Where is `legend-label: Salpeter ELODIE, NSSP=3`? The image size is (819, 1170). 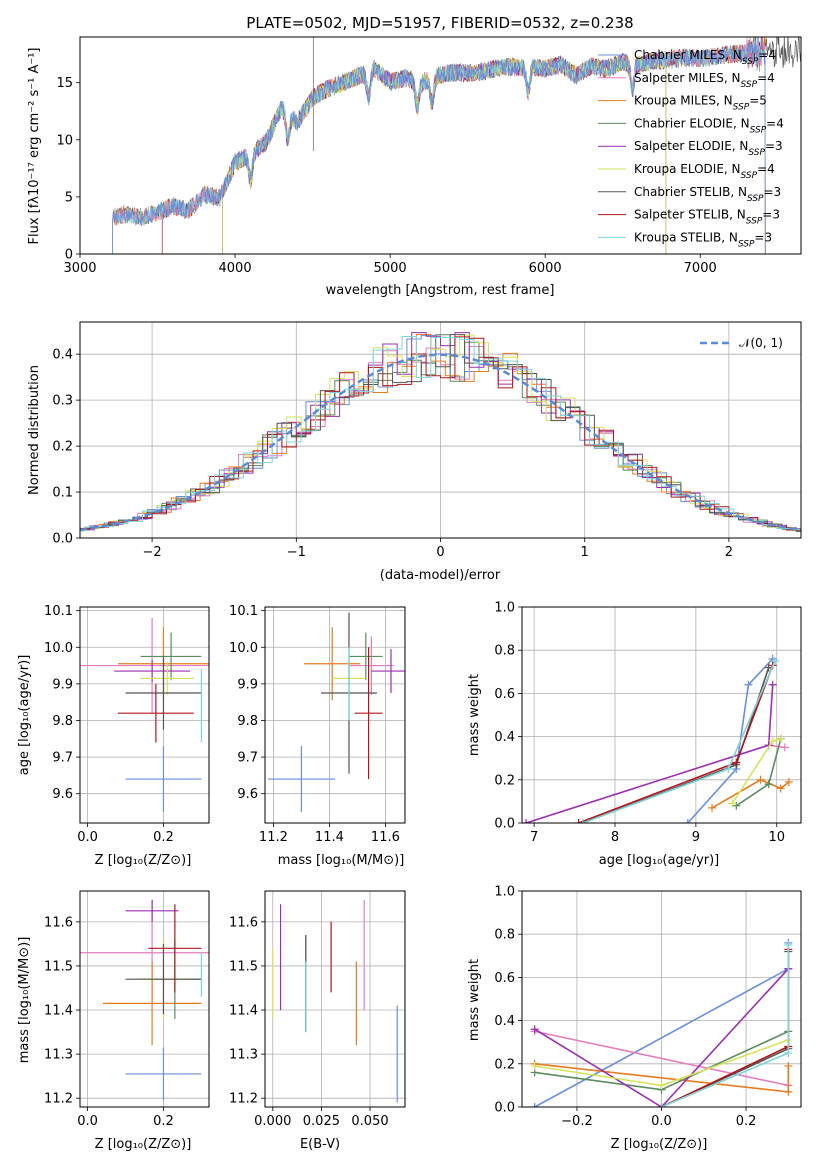
legend-label: Salpeter ELODIE, NSSP=3 is located at coordinates (708, 148).